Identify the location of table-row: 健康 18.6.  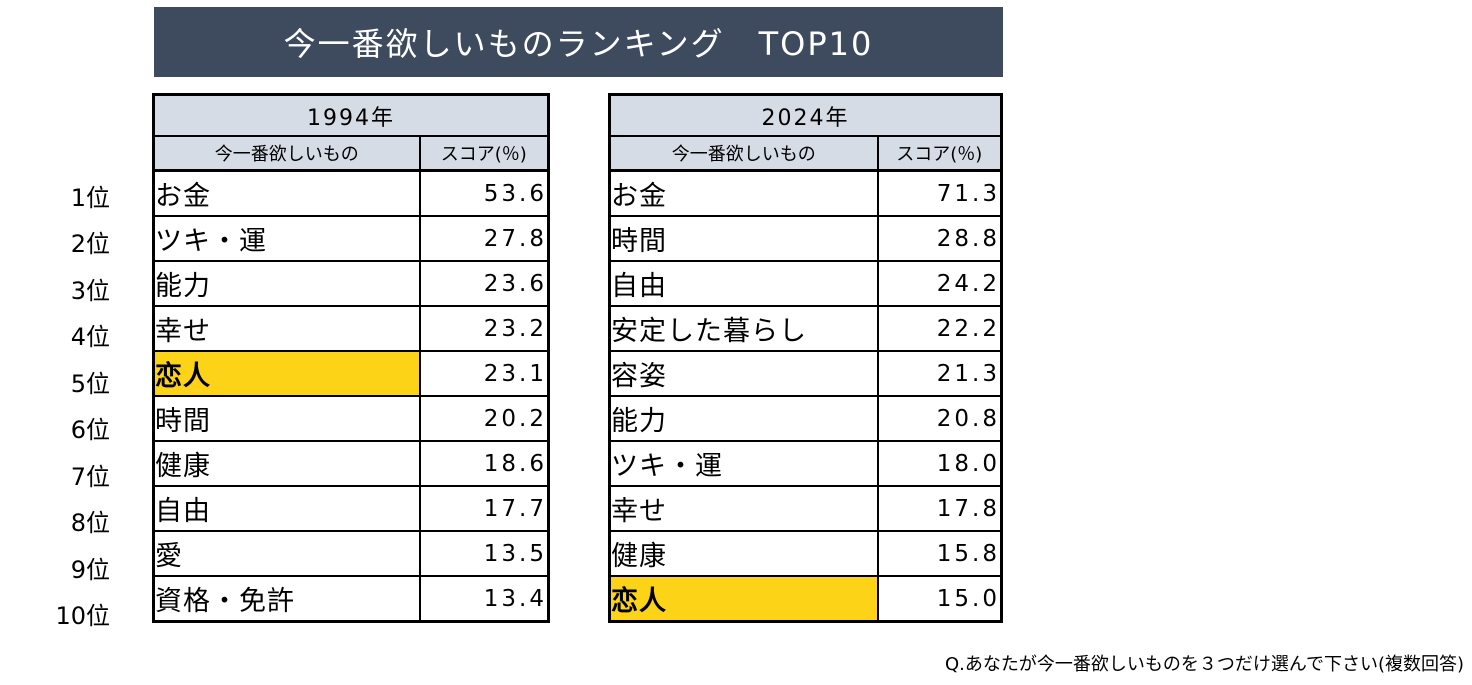
(351, 463).